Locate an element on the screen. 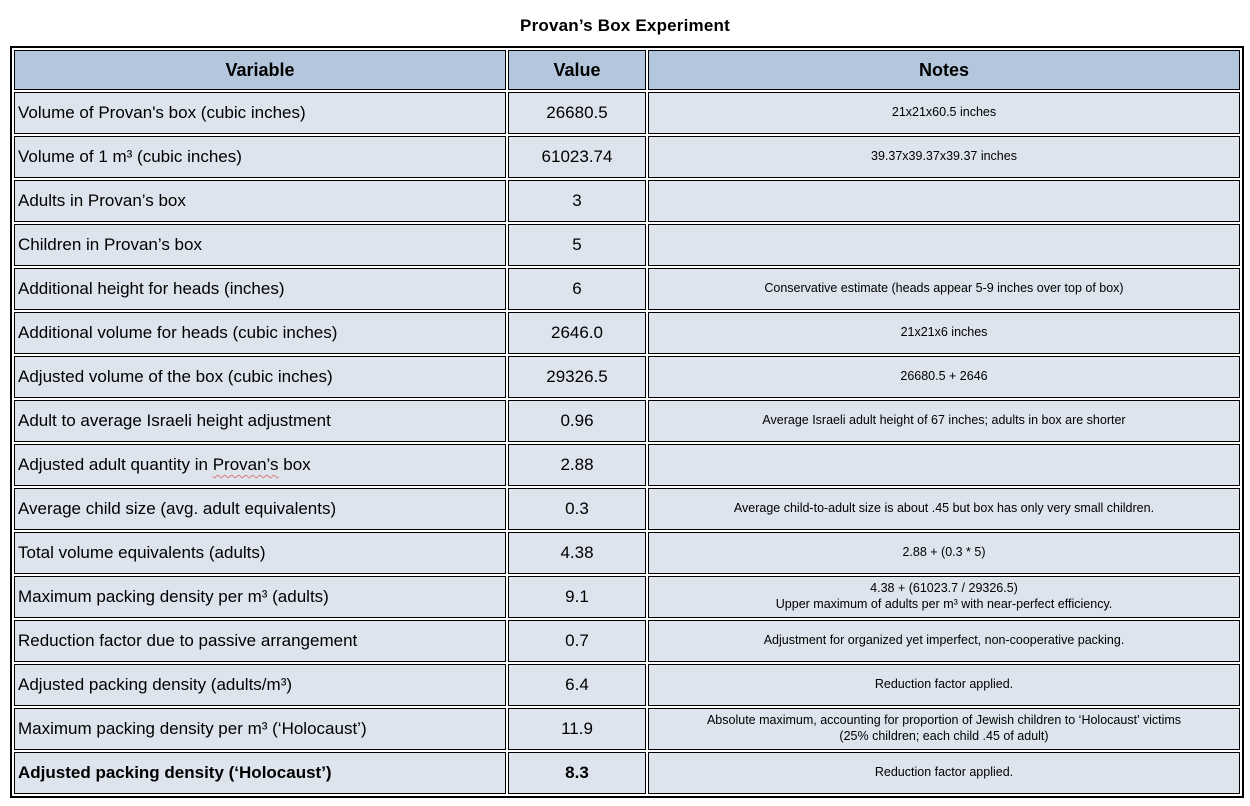  note-cell: 2.88 + (0.3 * 5) is located at coordinates (944, 553).